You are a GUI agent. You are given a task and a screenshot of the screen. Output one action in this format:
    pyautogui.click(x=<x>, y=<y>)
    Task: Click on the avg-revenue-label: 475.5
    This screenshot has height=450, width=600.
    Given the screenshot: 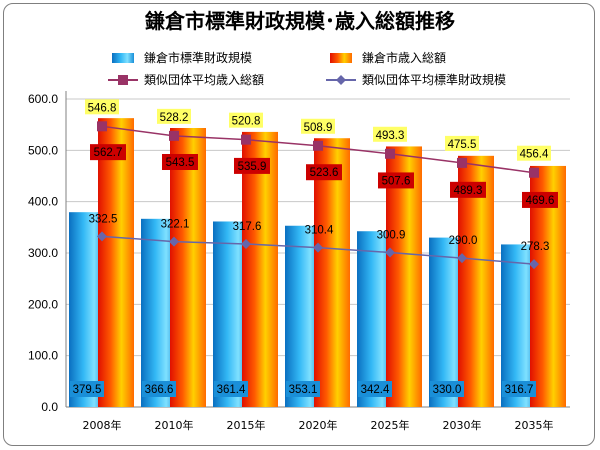 What is the action you would take?
    pyautogui.click(x=462, y=145)
    